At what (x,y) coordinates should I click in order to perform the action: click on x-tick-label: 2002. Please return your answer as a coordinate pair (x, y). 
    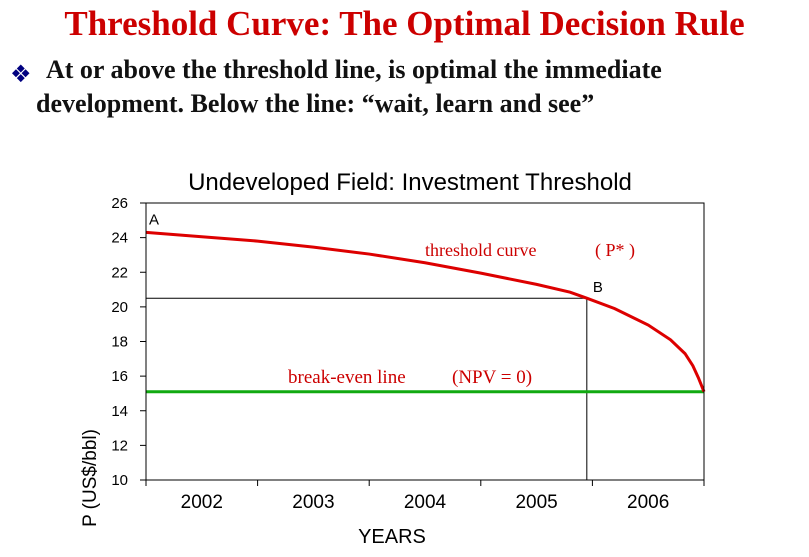
    Looking at the image, I should click on (202, 502).